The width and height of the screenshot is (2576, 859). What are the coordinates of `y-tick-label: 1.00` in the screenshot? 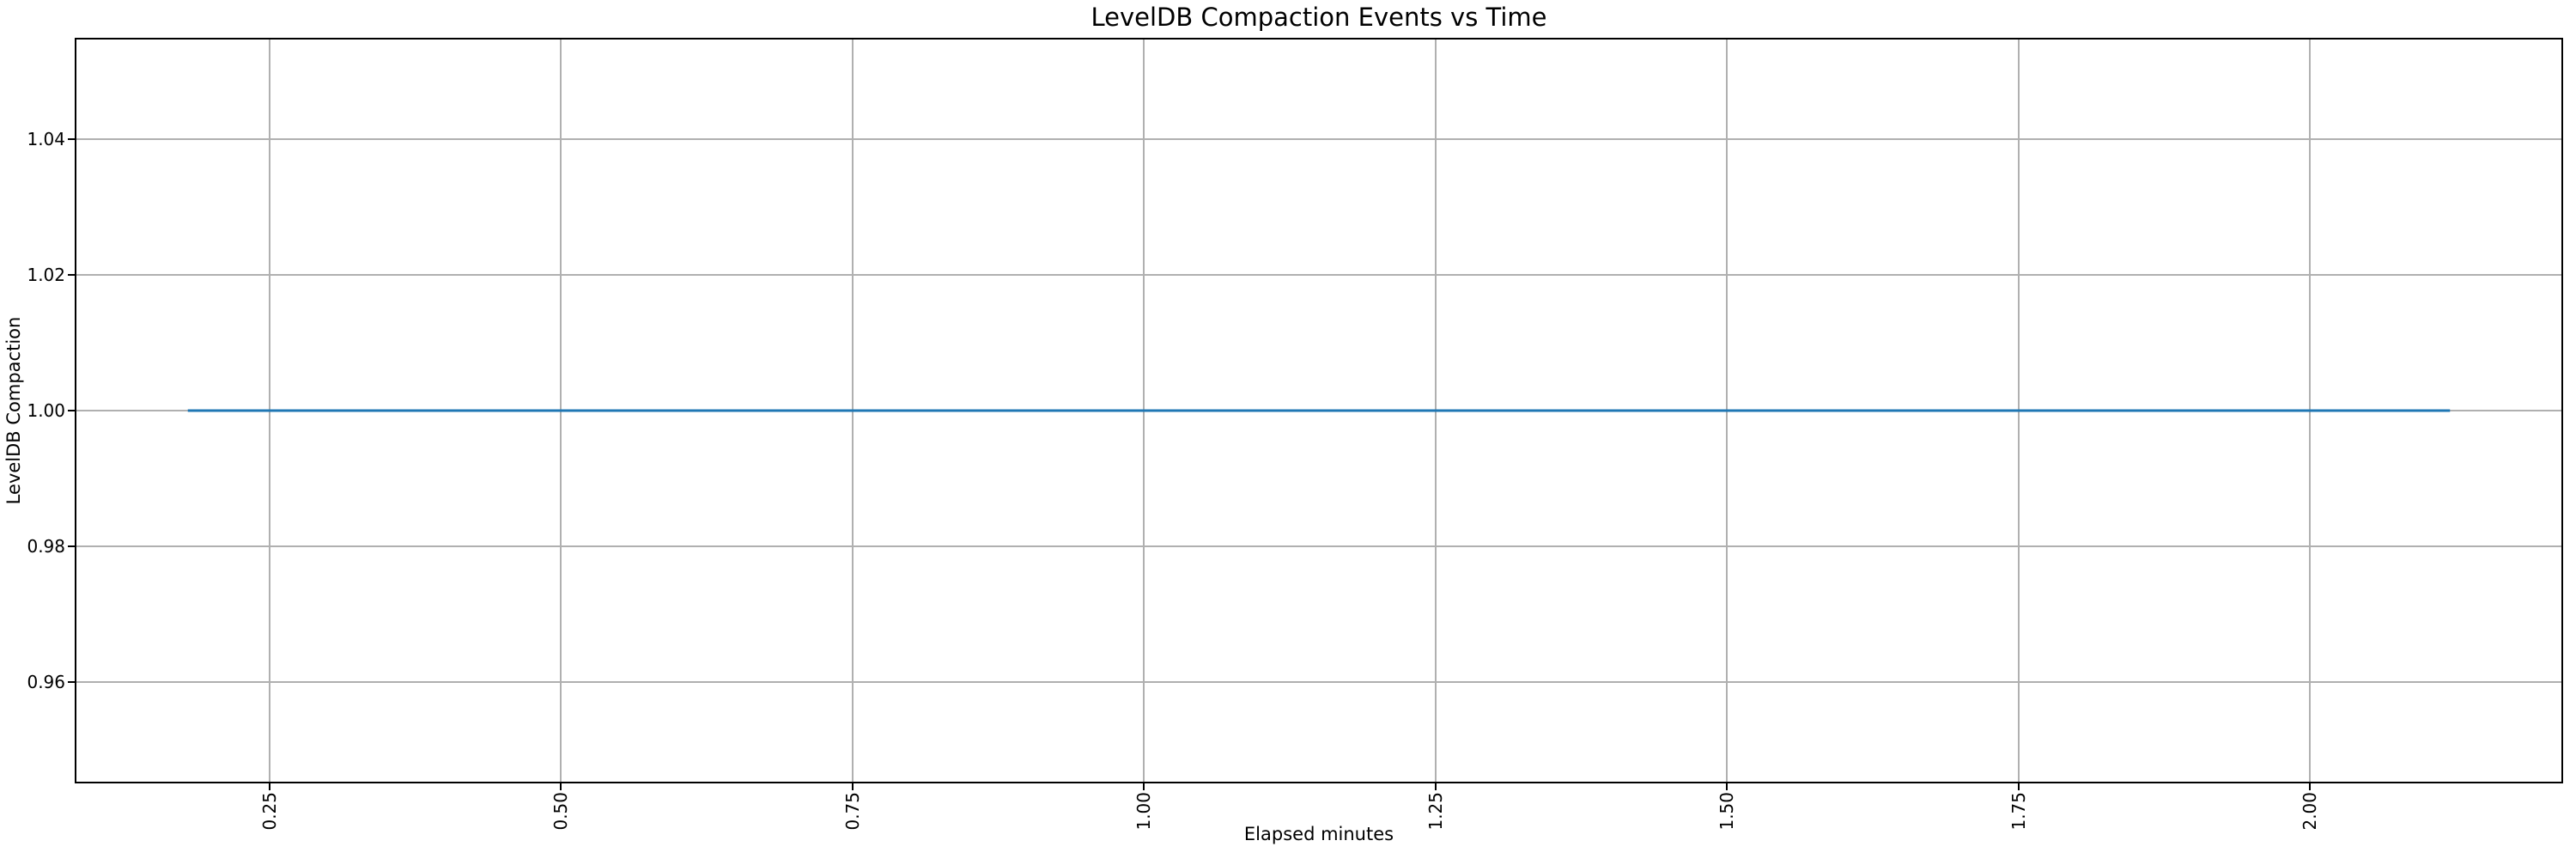 It's located at (46, 411).